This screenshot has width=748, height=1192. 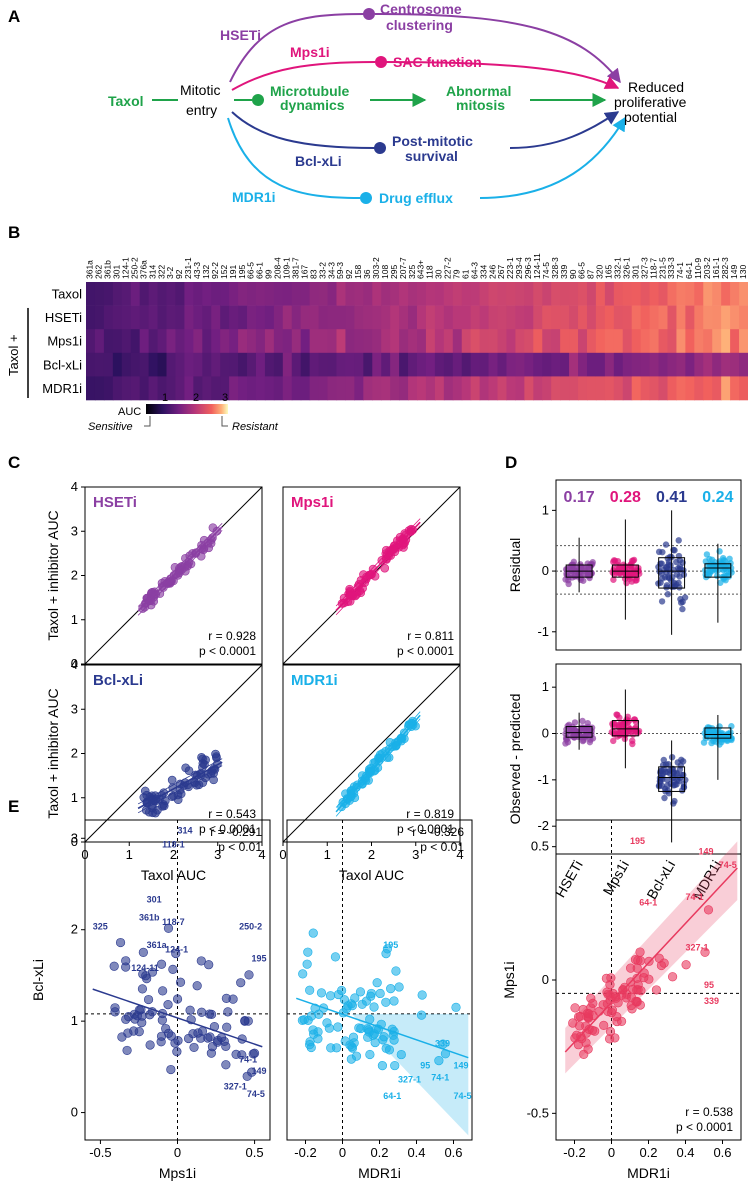 I want to click on bclxli-label: Bcl-xLi, so click(x=318, y=161).